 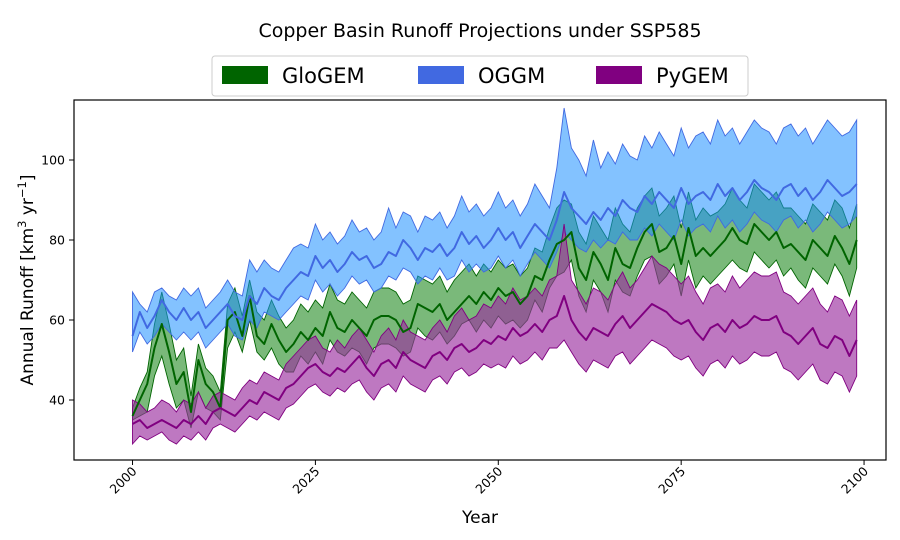 I want to click on y-tick-label: 100, so click(x=53, y=160).